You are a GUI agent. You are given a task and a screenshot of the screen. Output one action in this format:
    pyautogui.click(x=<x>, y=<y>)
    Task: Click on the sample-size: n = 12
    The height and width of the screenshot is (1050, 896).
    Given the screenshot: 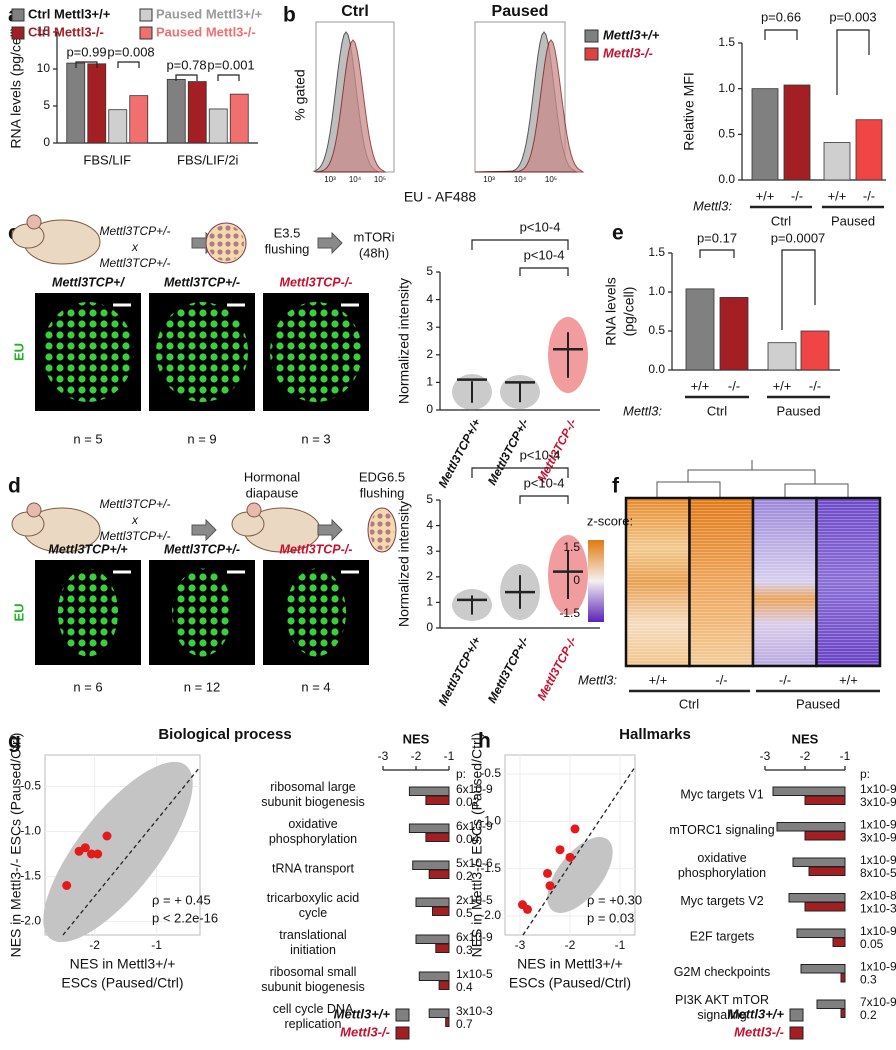 What is the action you would take?
    pyautogui.click(x=202, y=686)
    